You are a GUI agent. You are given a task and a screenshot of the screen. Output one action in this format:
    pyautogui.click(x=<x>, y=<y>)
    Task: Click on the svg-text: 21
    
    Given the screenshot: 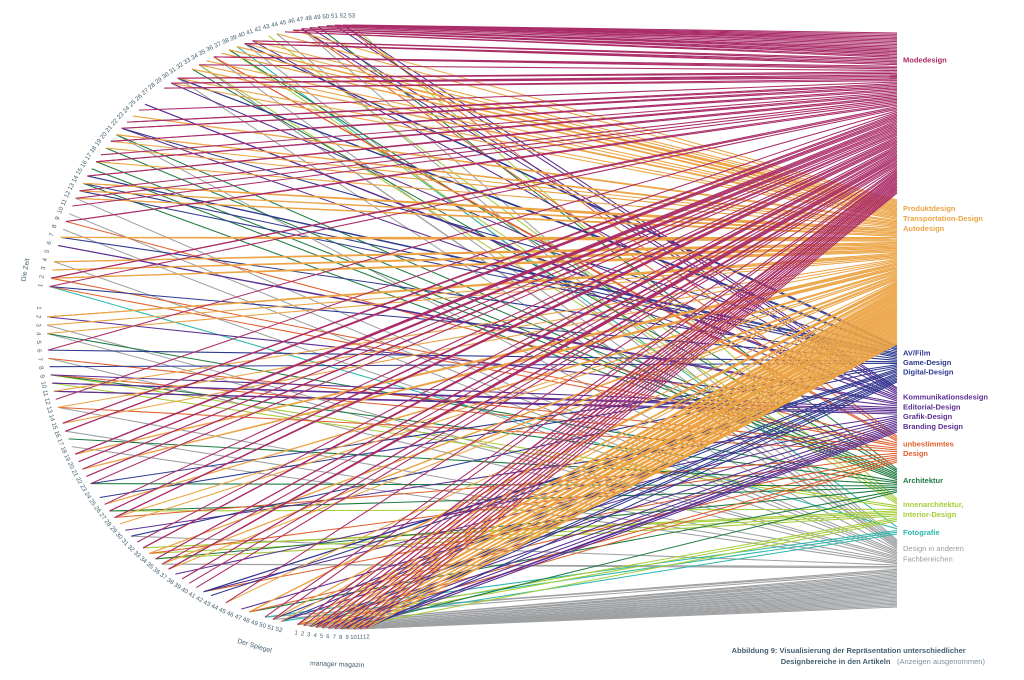 What is the action you would take?
    pyautogui.click(x=75, y=474)
    